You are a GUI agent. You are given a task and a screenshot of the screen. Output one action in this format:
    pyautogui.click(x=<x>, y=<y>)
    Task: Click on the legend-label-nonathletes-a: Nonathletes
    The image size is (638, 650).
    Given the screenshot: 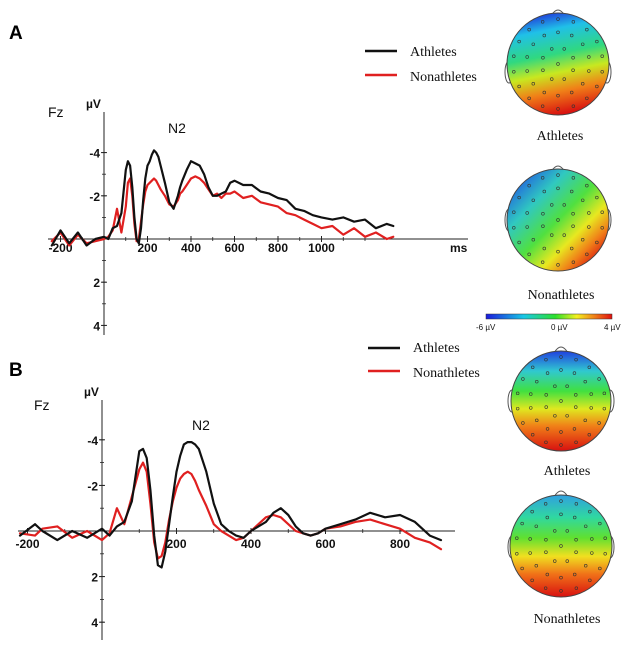 What is the action you would take?
    pyautogui.click(x=443, y=77)
    